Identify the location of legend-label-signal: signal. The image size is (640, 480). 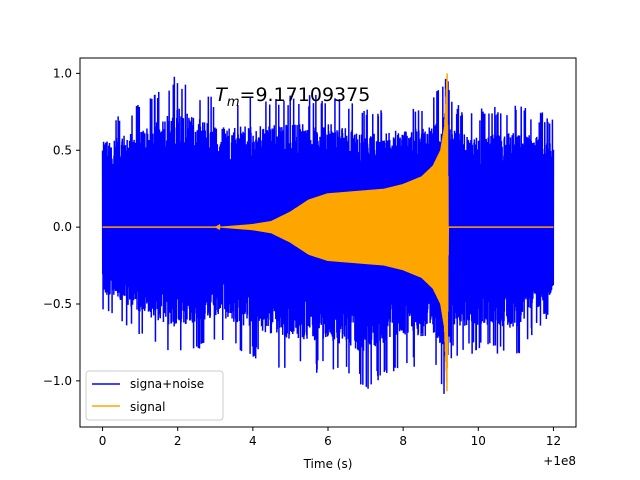
(148, 407).